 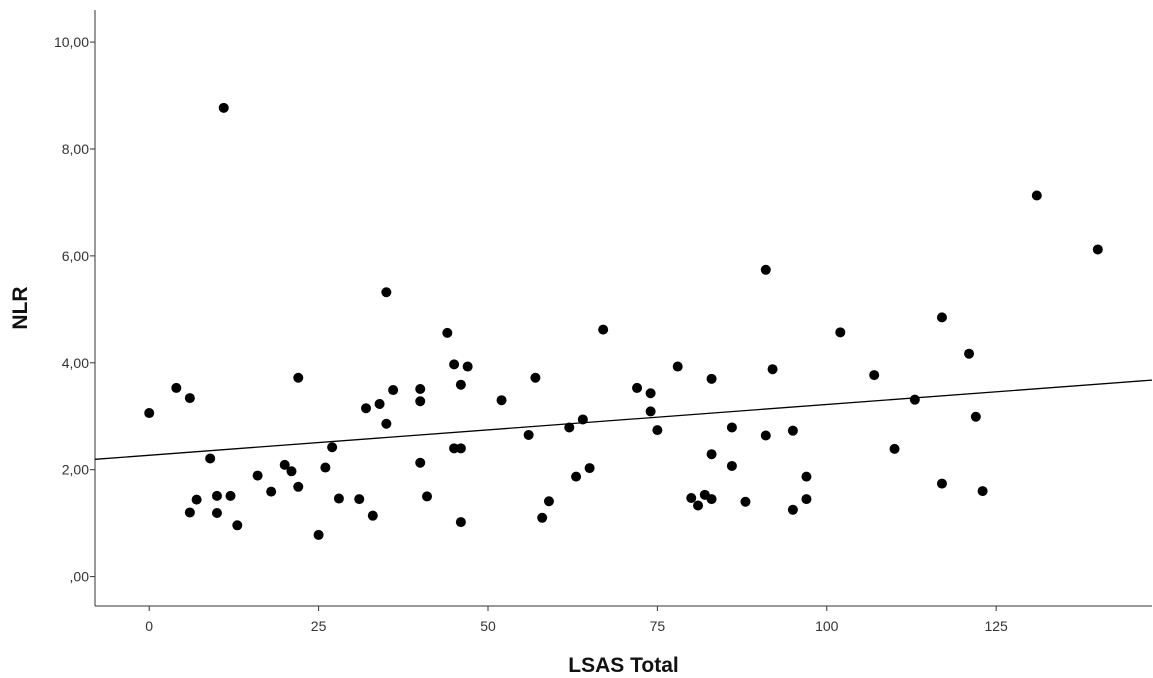 I want to click on y-axis-ticks: ,00 2,00 4,00 6,00 8,00 10,00, so click(x=74, y=309).